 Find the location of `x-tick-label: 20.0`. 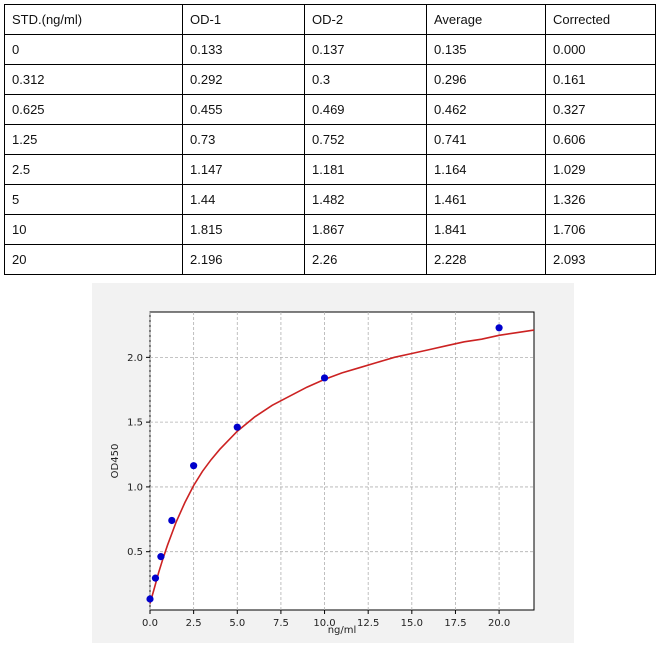

x-tick-label: 20.0 is located at coordinates (499, 623).